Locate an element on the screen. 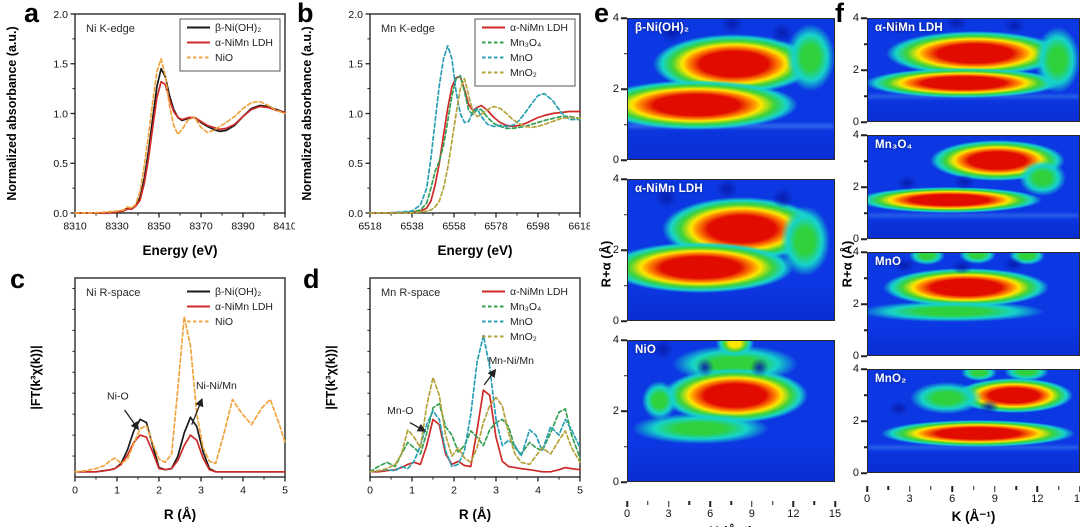  heatmap-blob-warm is located at coordinates (735, 349).